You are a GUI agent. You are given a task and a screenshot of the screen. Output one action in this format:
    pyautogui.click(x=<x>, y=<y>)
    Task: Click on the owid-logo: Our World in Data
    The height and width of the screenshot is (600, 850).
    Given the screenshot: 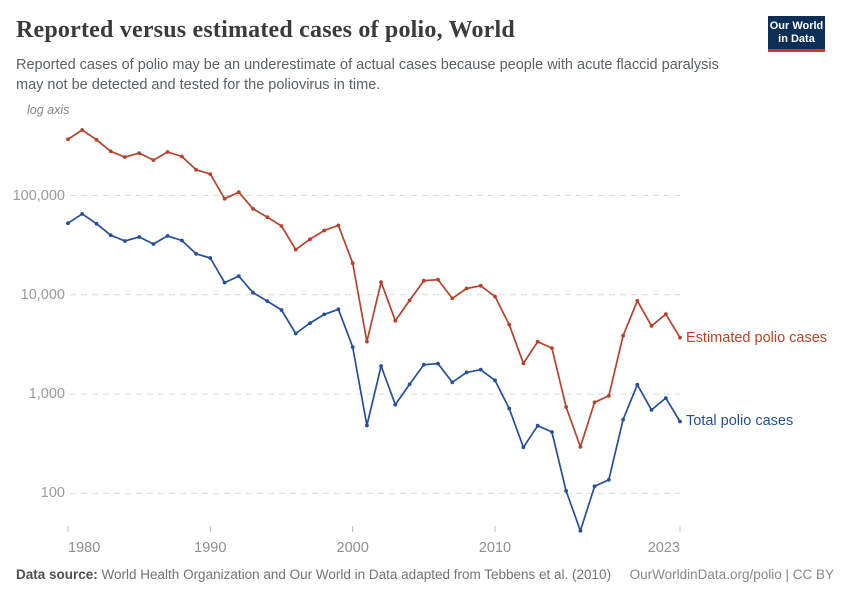 What is the action you would take?
    pyautogui.click(x=796, y=34)
    